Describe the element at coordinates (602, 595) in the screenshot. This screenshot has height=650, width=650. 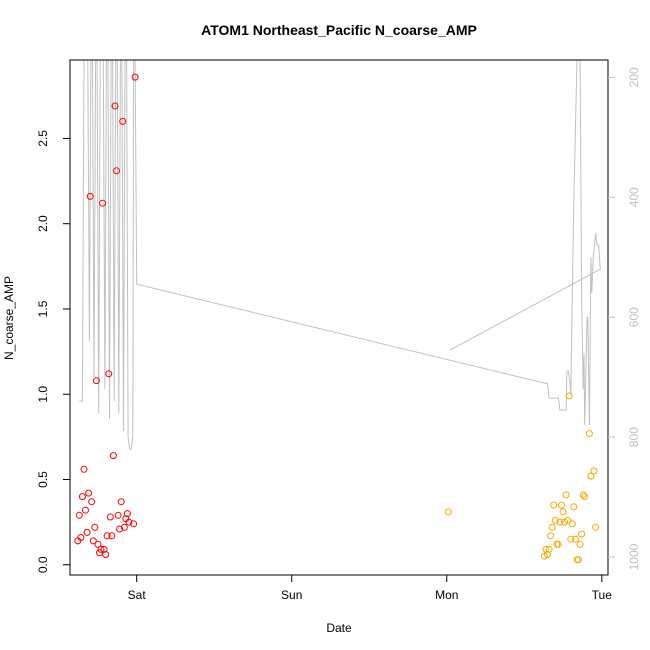
I see `x-tick-label: Tue` at that location.